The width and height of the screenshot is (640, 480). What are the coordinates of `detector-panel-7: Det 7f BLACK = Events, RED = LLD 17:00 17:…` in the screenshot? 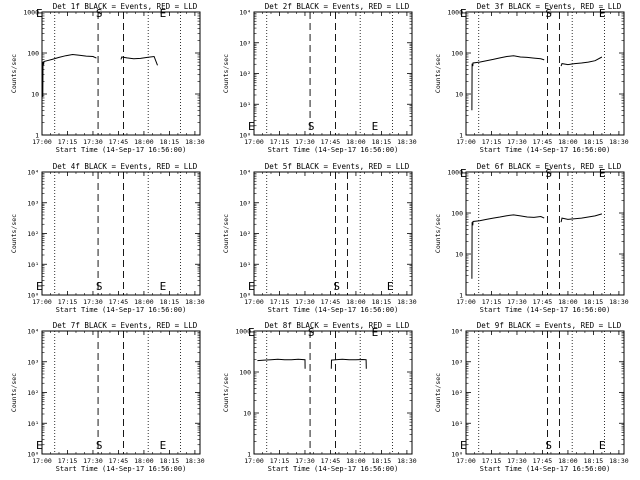 It's located at (107, 397).